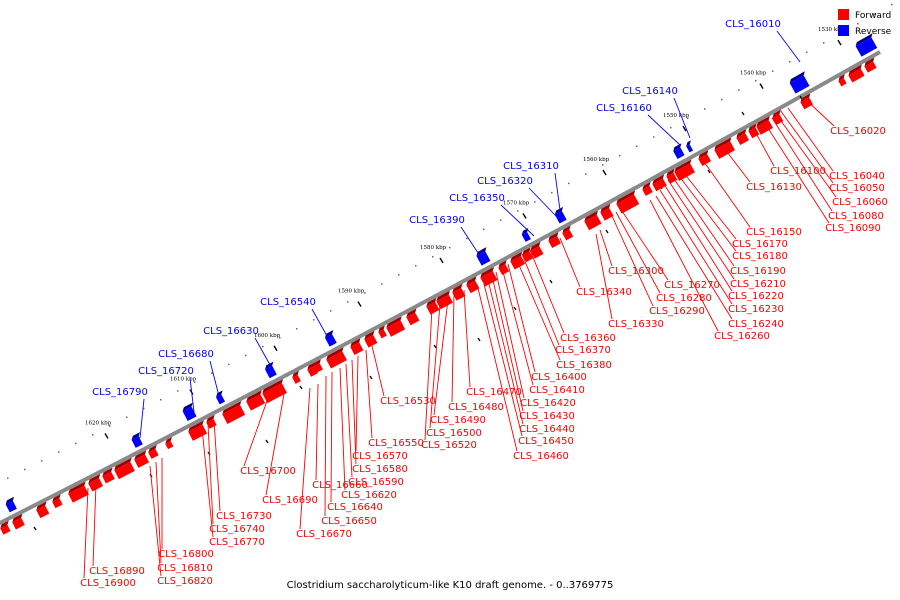  I want to click on forward-gene-label: CLS_16490, so click(458, 420).